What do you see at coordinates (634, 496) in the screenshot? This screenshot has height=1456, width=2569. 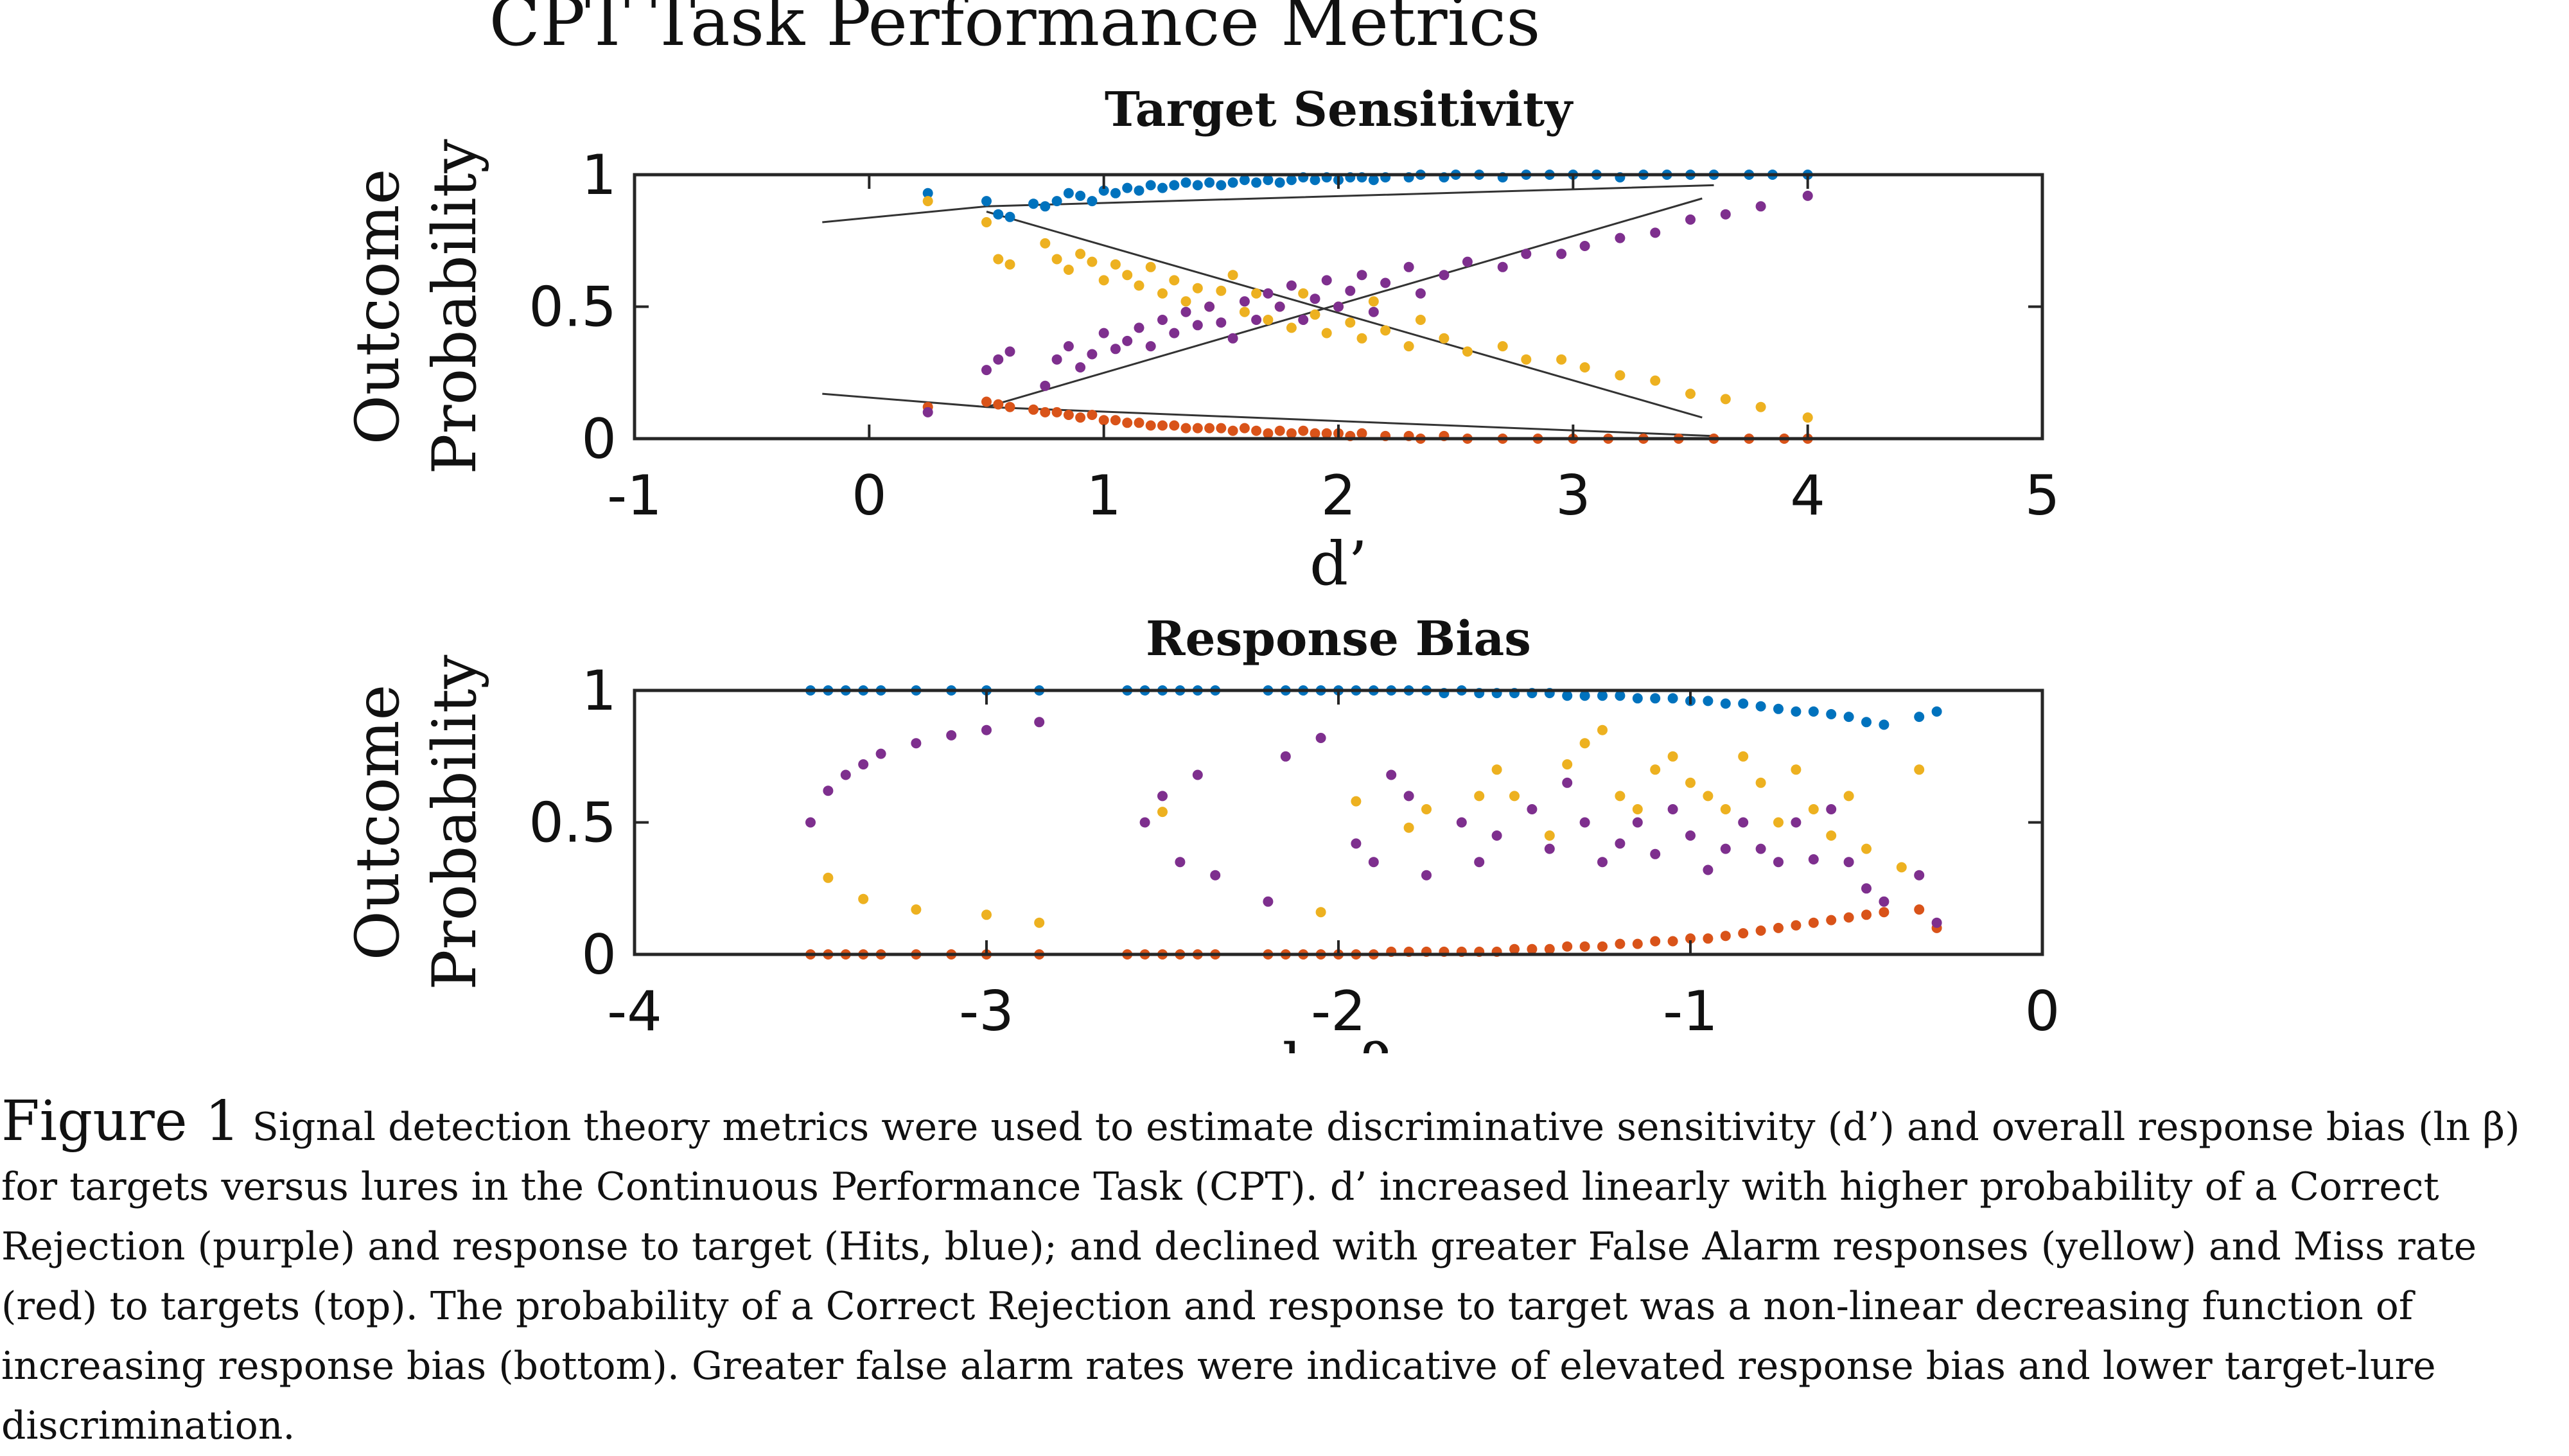 I see `x-tick-label: -1` at bounding box center [634, 496].